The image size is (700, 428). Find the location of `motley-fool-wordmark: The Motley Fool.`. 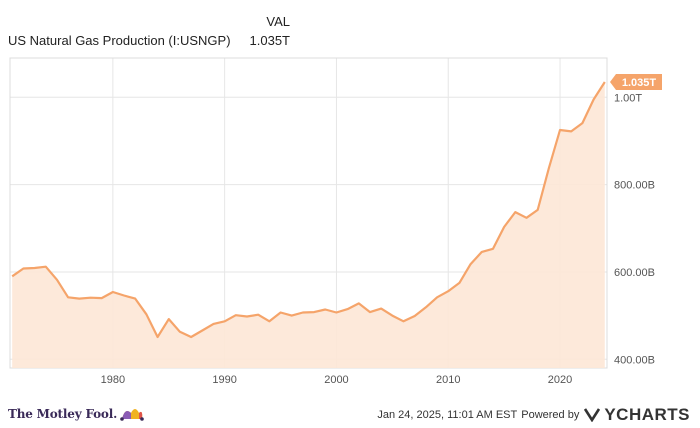

motley-fool-wordmark: The Motley Fool. is located at coordinates (63, 414).